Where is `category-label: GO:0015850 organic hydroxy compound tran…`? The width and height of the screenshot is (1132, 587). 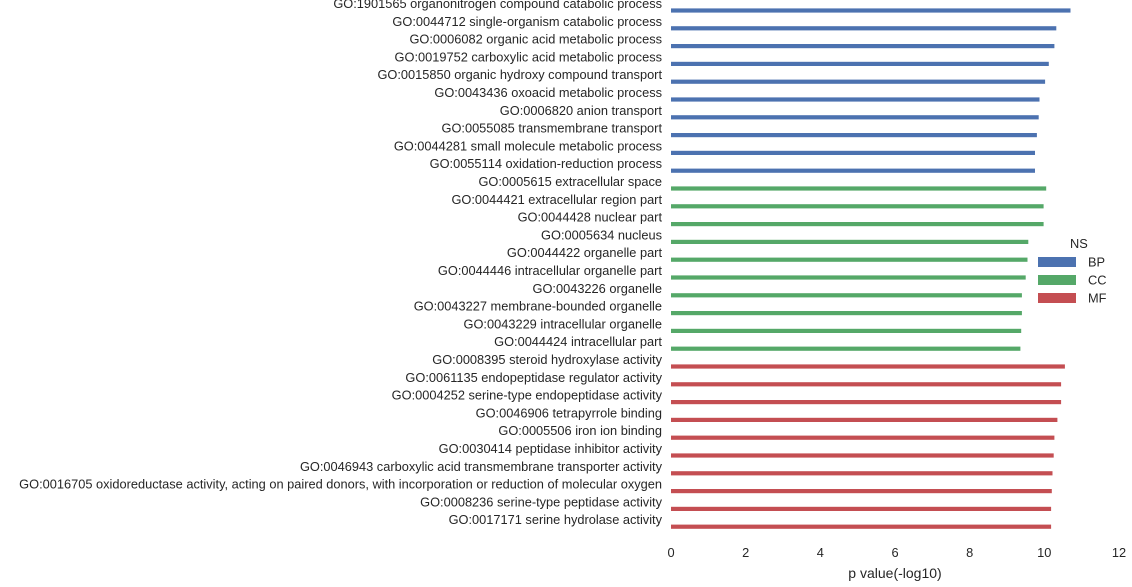 category-label: GO:0015850 organic hydroxy compound tran… is located at coordinates (519, 74).